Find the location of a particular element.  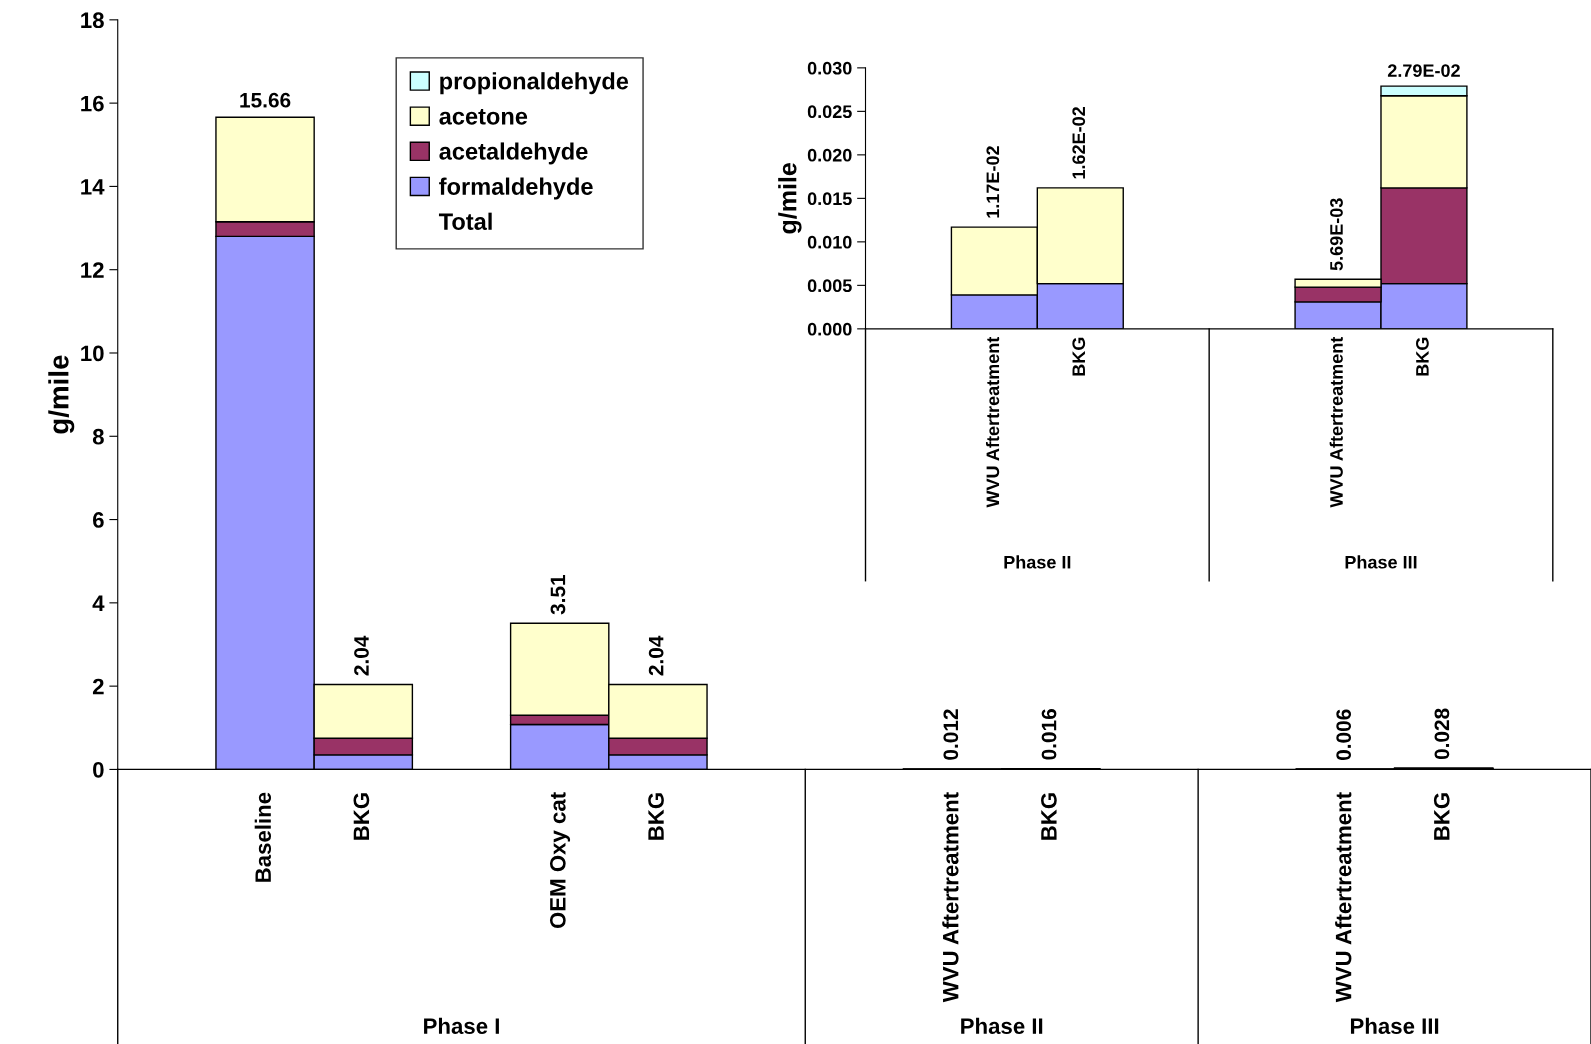

annotation: Phase II is located at coordinates (1037, 562).